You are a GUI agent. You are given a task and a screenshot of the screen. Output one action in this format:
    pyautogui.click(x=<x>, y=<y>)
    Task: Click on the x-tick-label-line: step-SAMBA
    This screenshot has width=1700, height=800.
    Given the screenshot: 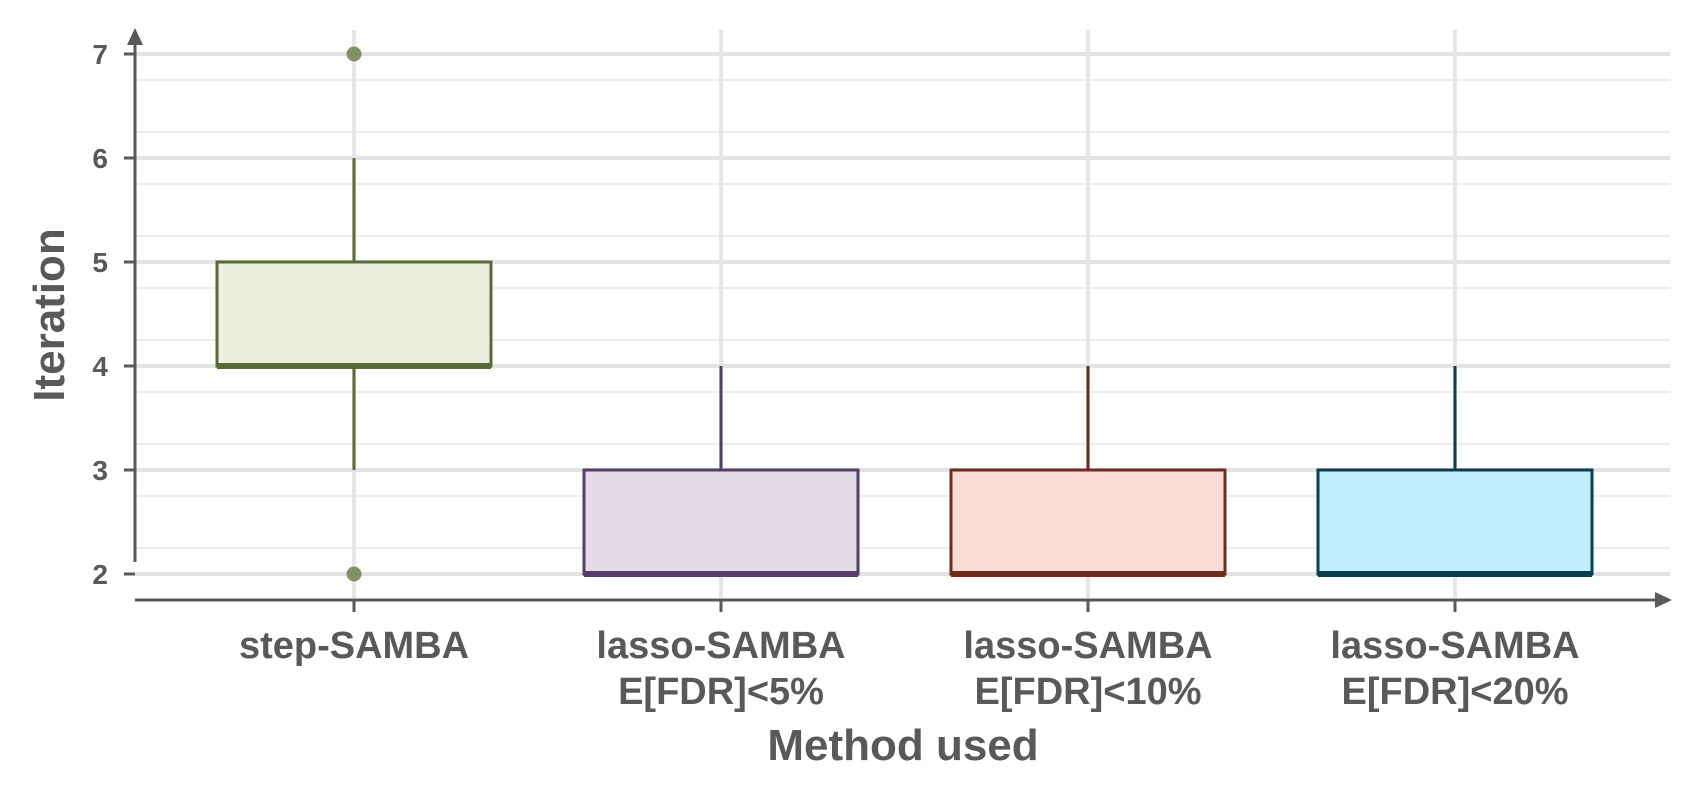 What is the action you would take?
    pyautogui.click(x=354, y=646)
    